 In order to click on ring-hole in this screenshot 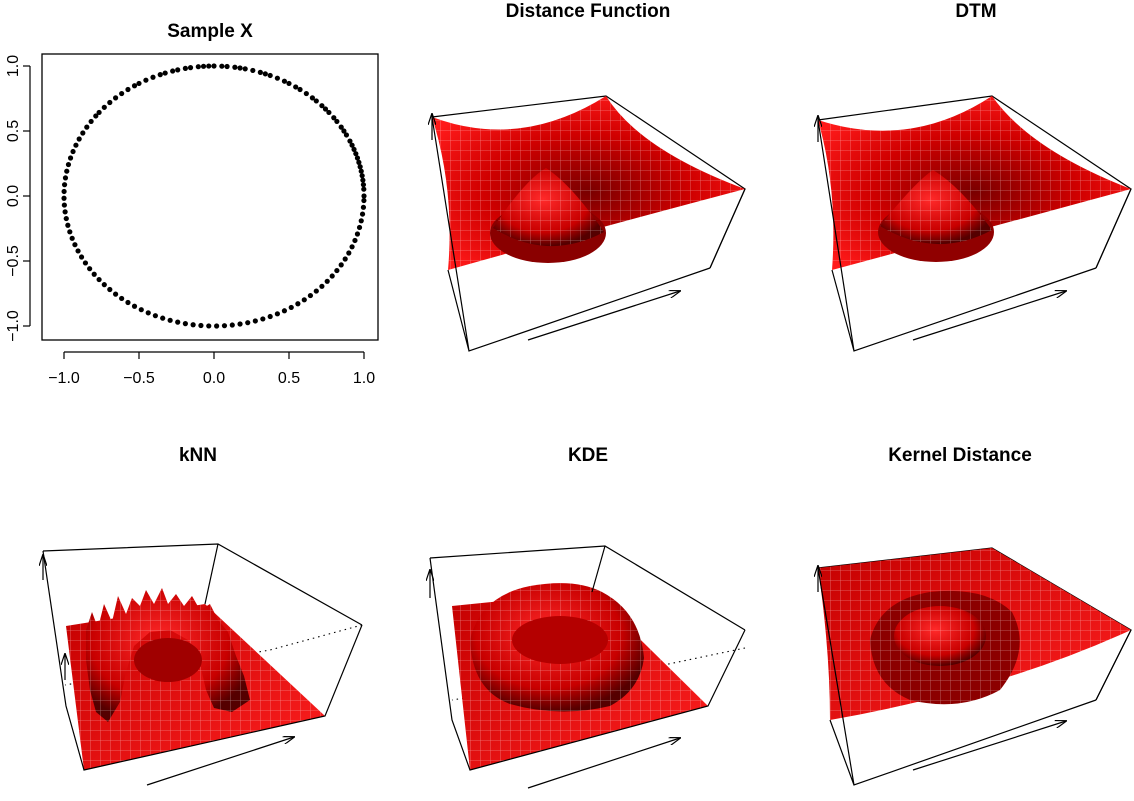, I will do `click(560, 640)`.